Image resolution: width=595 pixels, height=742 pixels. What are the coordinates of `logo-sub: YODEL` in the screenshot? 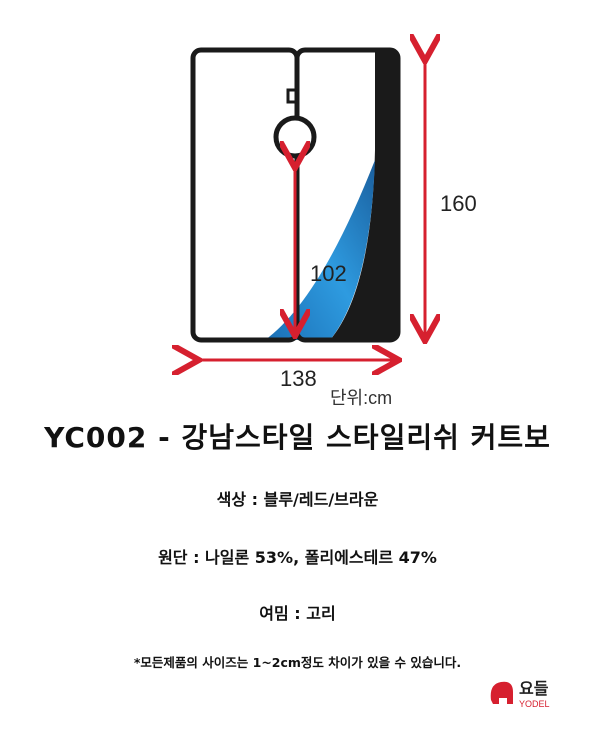 It's located at (534, 704).